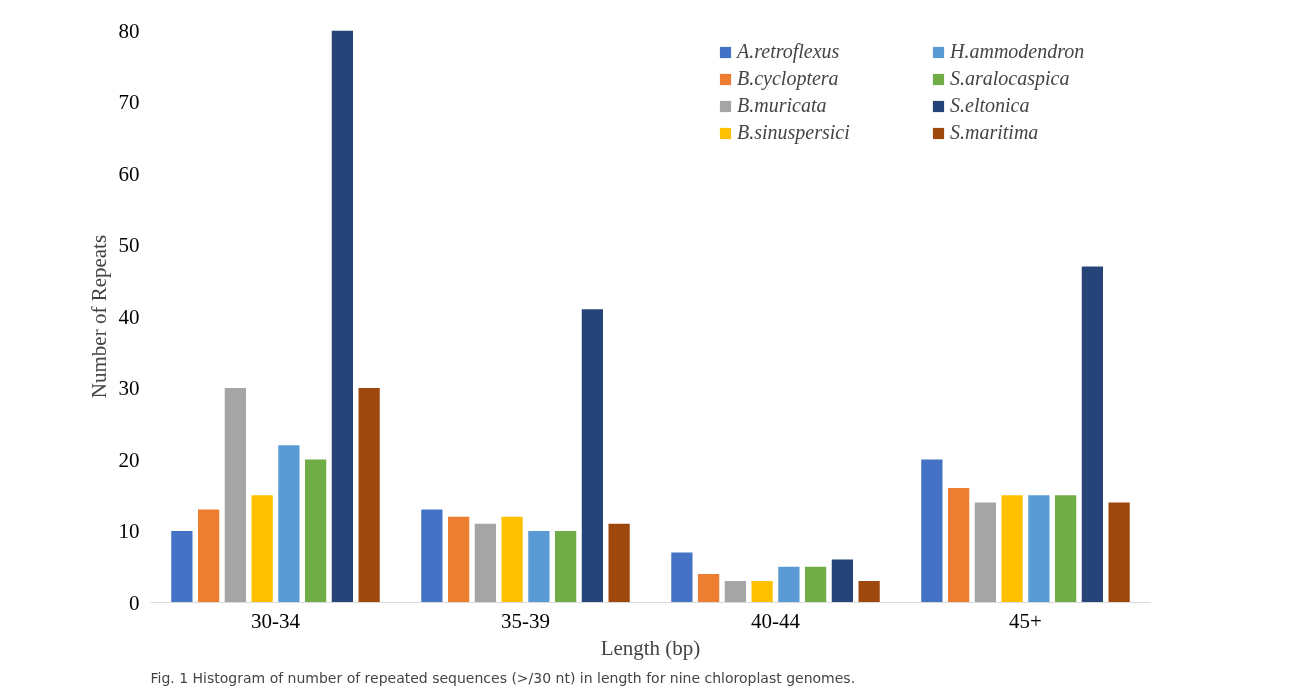 This screenshot has width=1293, height=699. What do you see at coordinates (134, 602) in the screenshot?
I see `y-tick-label: 0` at bounding box center [134, 602].